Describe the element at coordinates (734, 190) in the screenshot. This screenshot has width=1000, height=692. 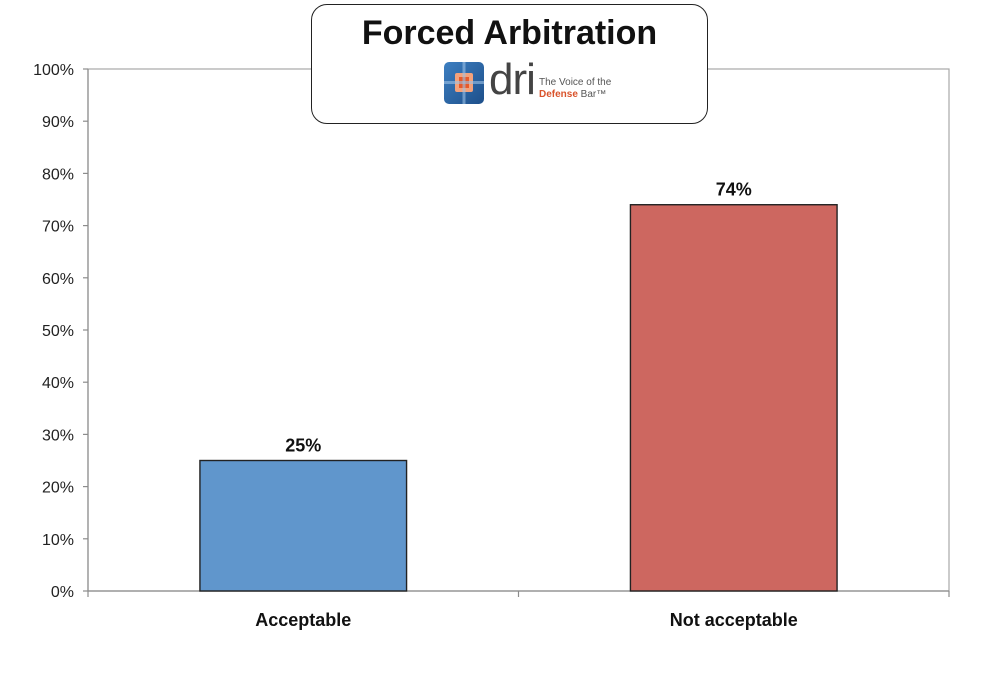
I see `data-label: 74%` at that location.